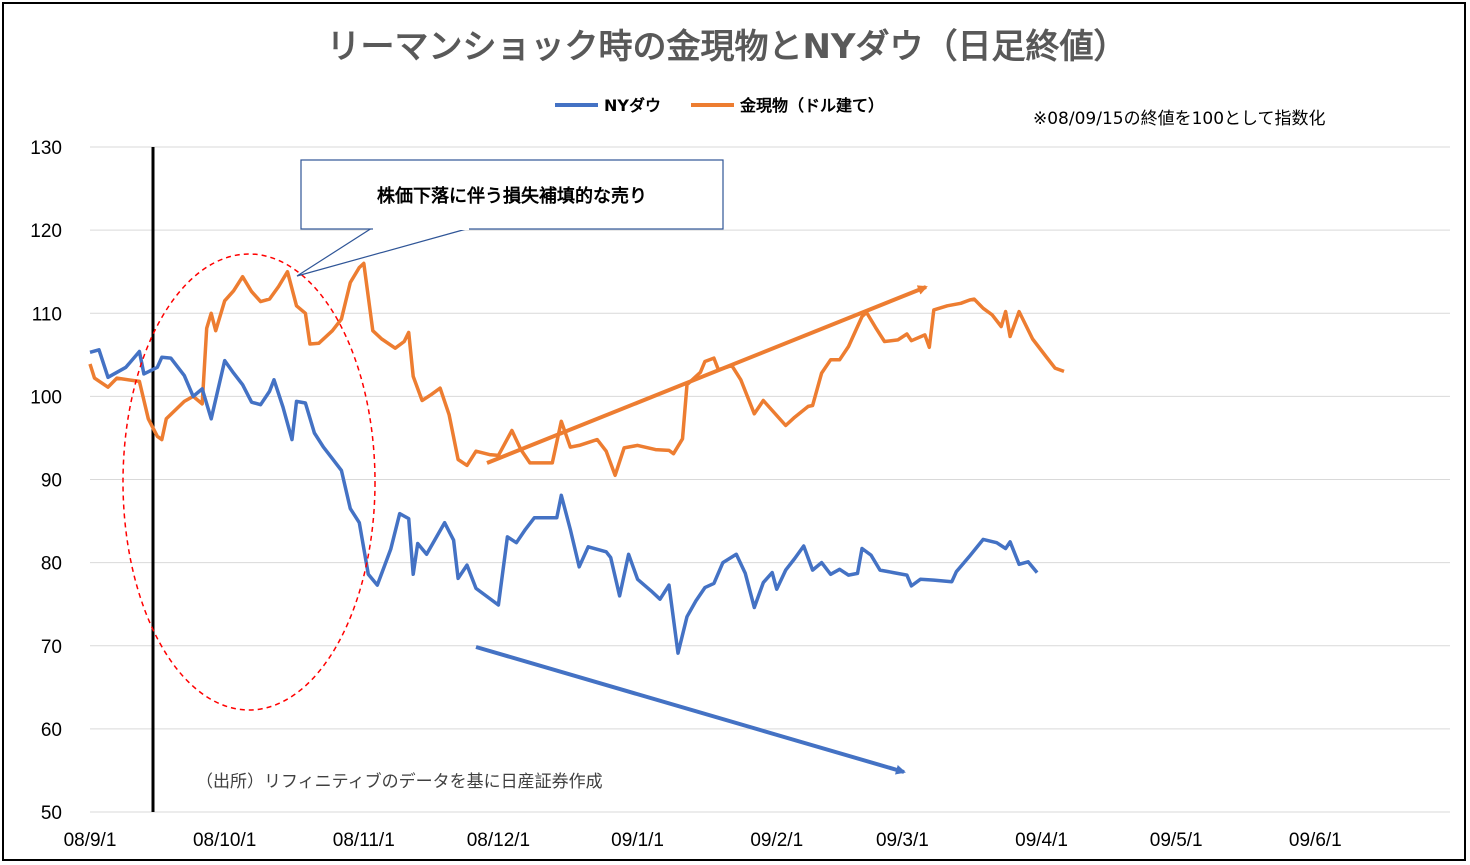 This screenshot has width=1470, height=865. Describe the element at coordinates (902, 840) in the screenshot. I see `x-tick-label: 09/3/1` at that location.